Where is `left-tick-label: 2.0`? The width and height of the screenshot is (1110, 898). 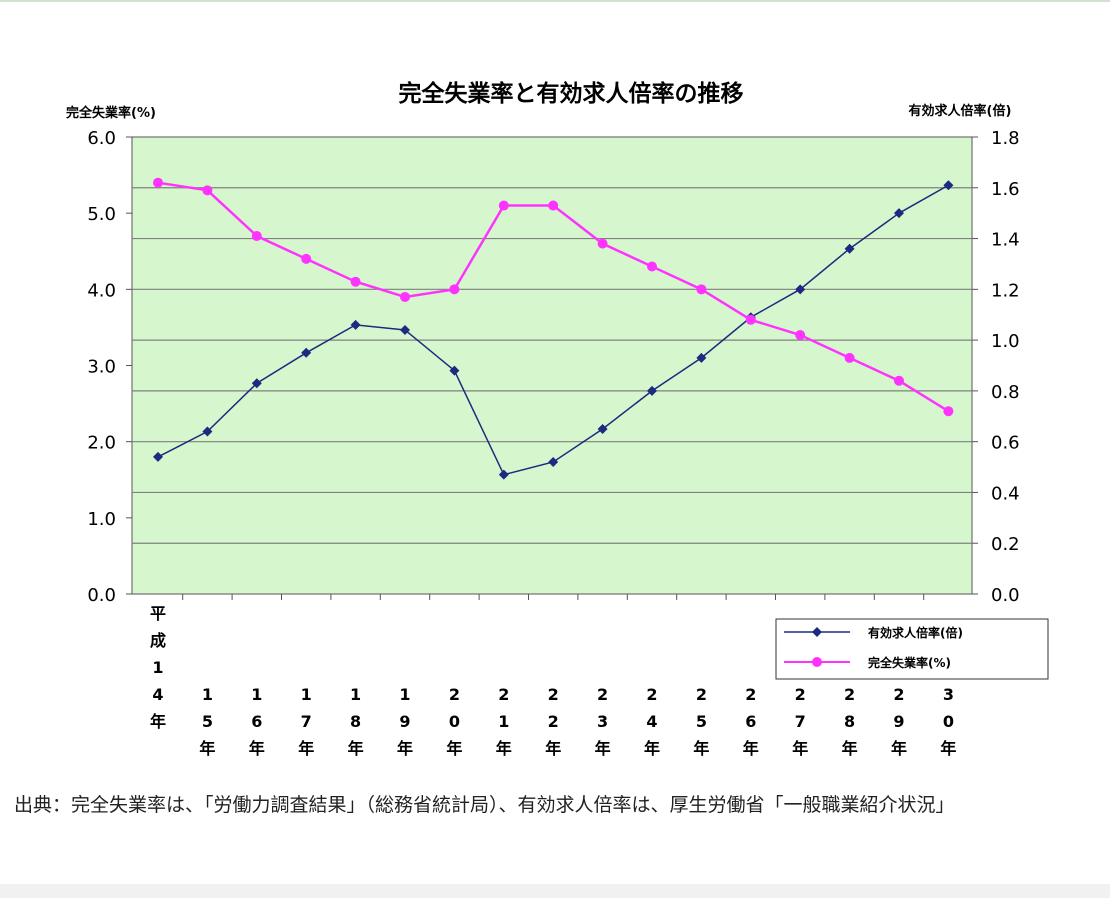
left-tick-label: 2.0 is located at coordinates (101, 443).